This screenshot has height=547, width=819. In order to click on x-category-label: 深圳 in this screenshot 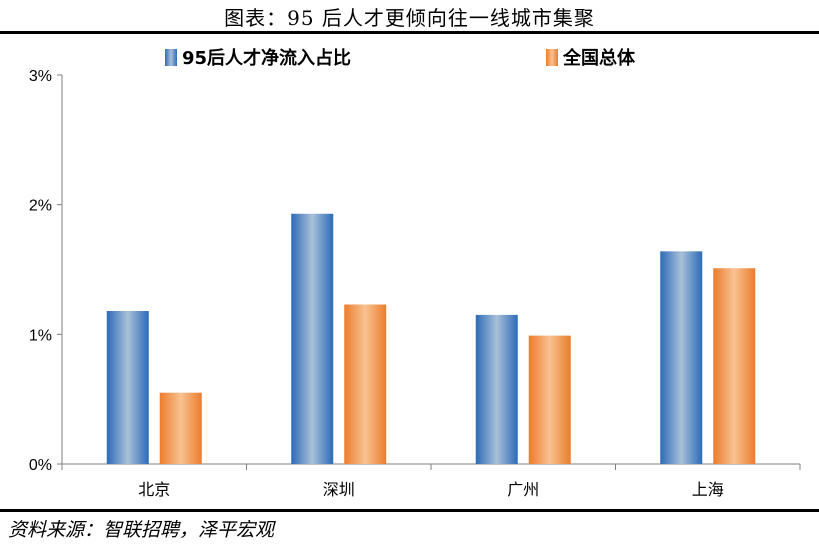, I will do `click(339, 489)`.